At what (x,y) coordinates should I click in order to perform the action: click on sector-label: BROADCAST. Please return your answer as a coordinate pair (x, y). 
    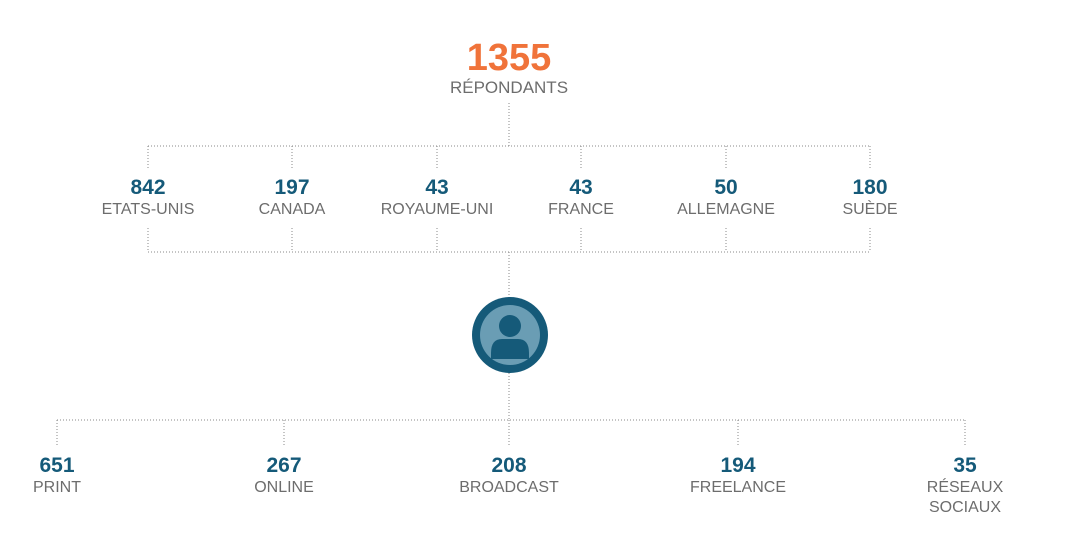
    Looking at the image, I should click on (509, 487).